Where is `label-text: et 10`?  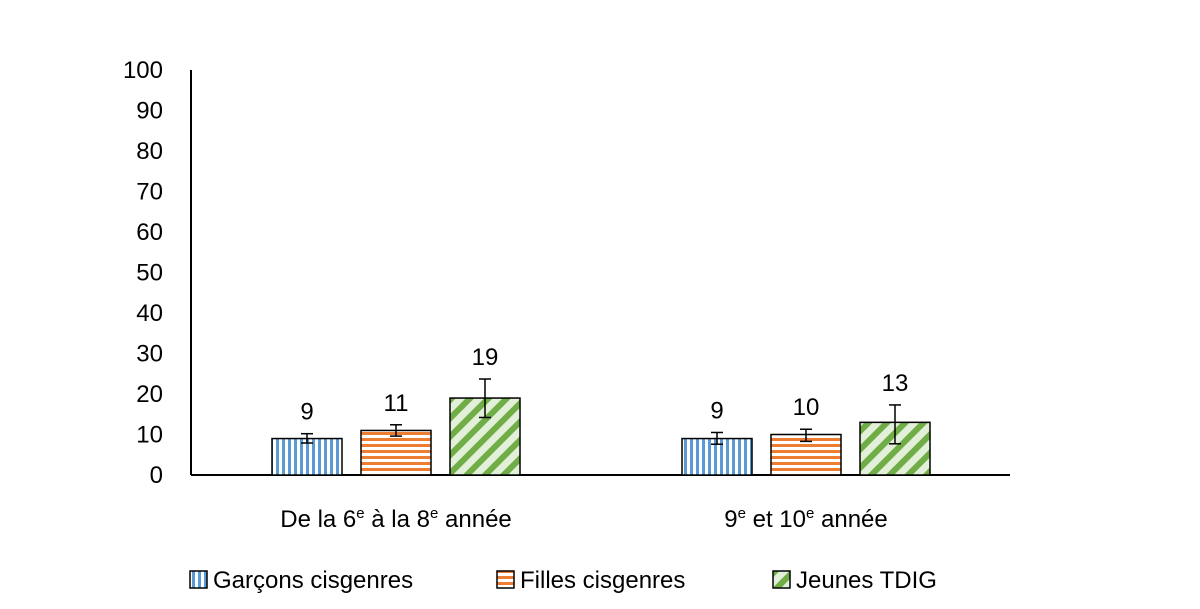
label-text: et 10 is located at coordinates (776, 519).